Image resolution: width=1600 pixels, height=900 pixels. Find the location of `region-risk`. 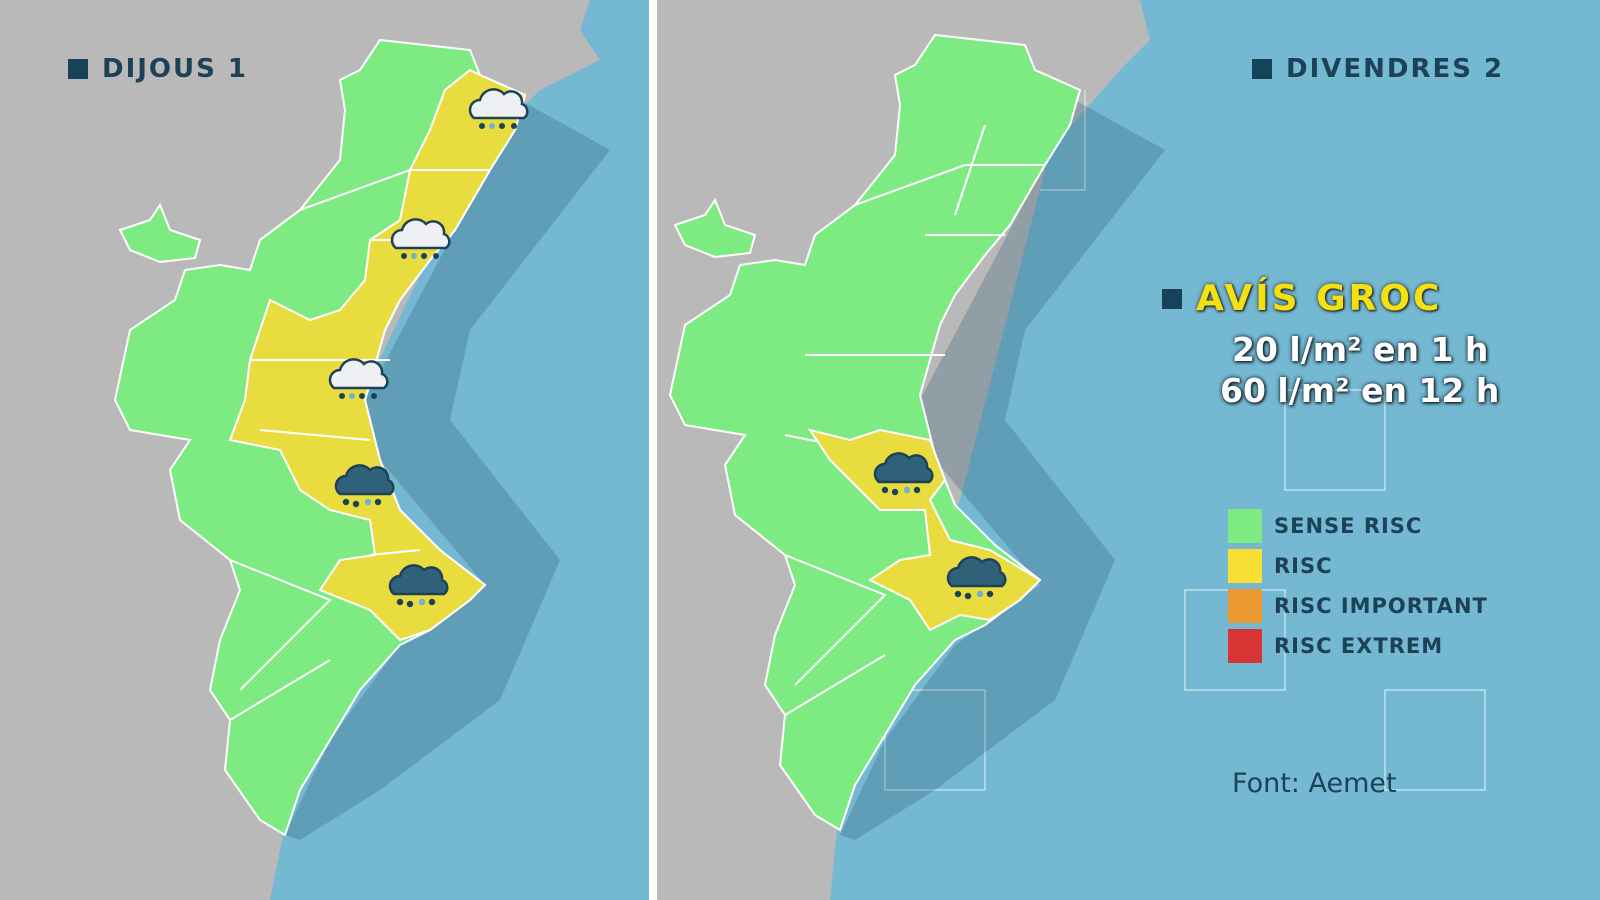

region-risk is located at coordinates (377, 355).